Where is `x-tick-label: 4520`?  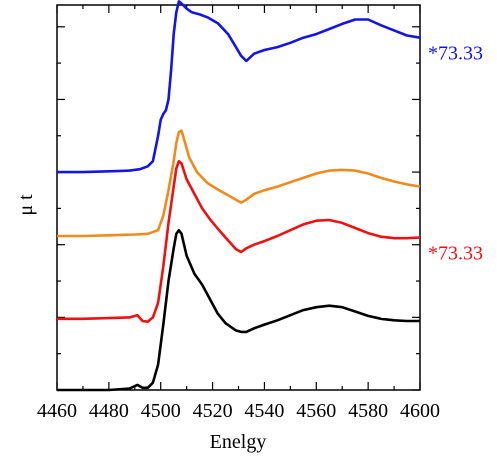 x-tick-label: 4520 is located at coordinates (213, 411).